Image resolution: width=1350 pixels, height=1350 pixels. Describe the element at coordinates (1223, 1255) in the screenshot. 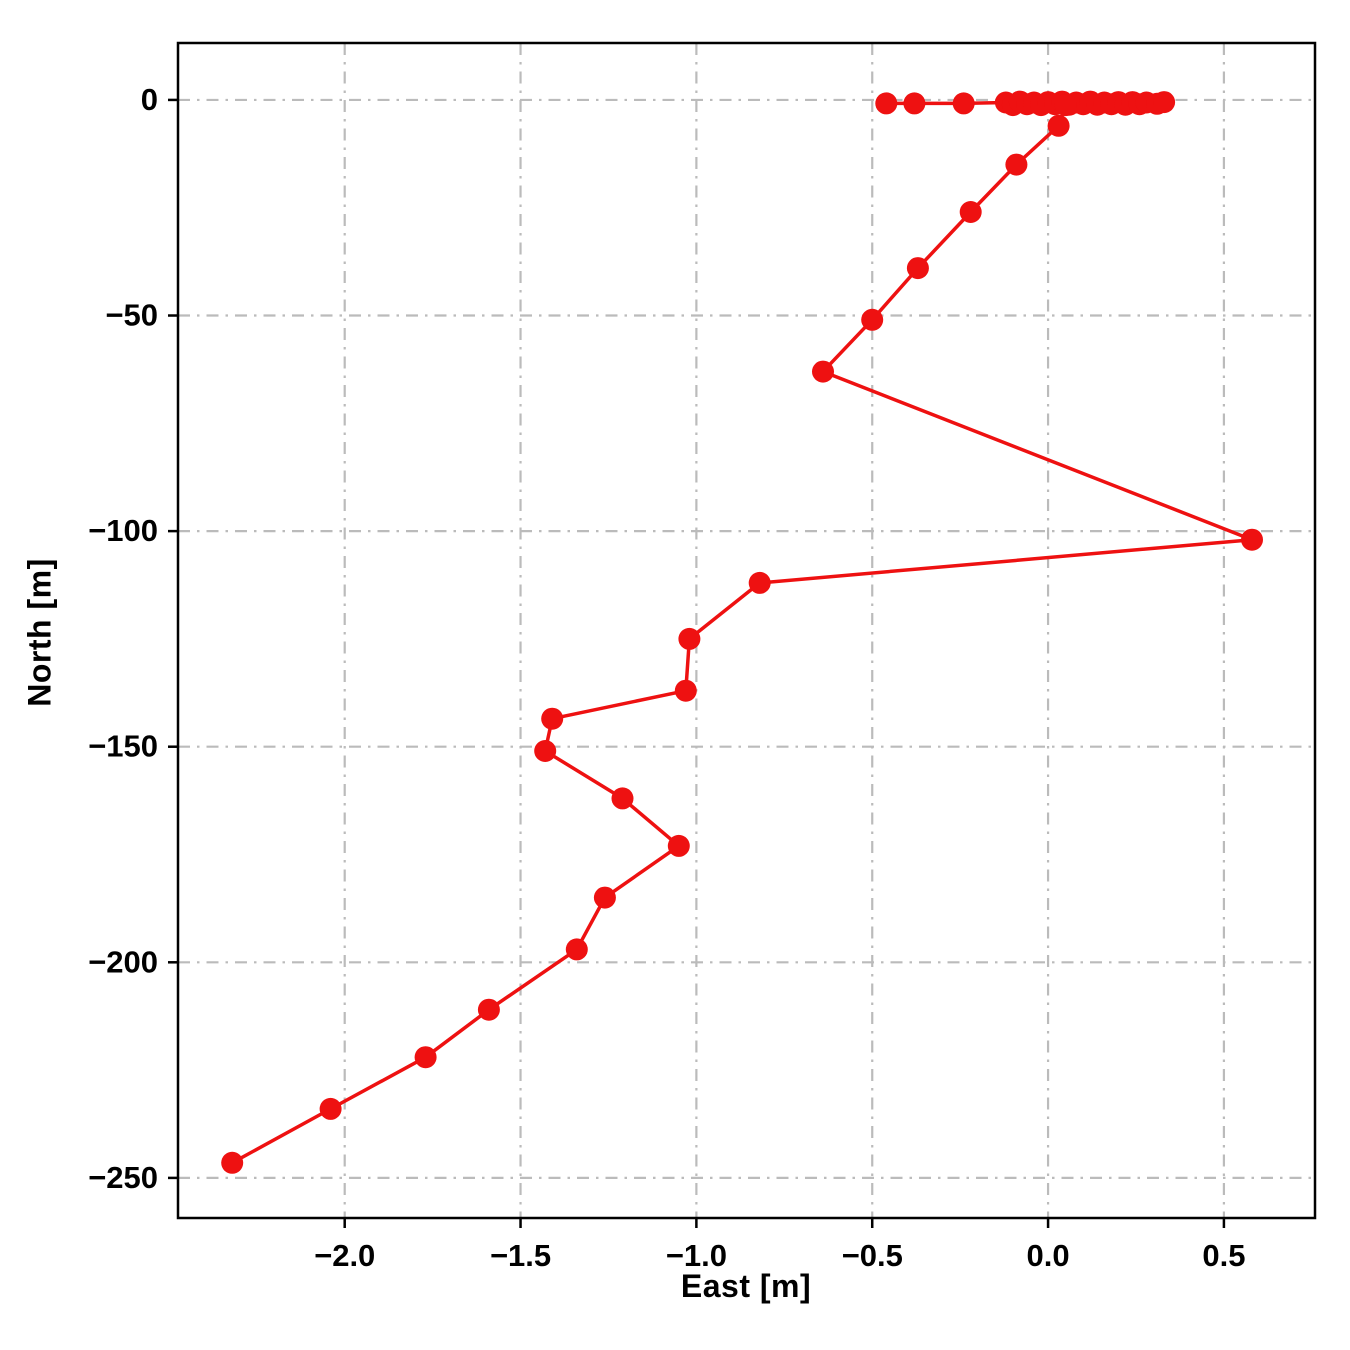

I see `x-tick-label: 0.5` at that location.